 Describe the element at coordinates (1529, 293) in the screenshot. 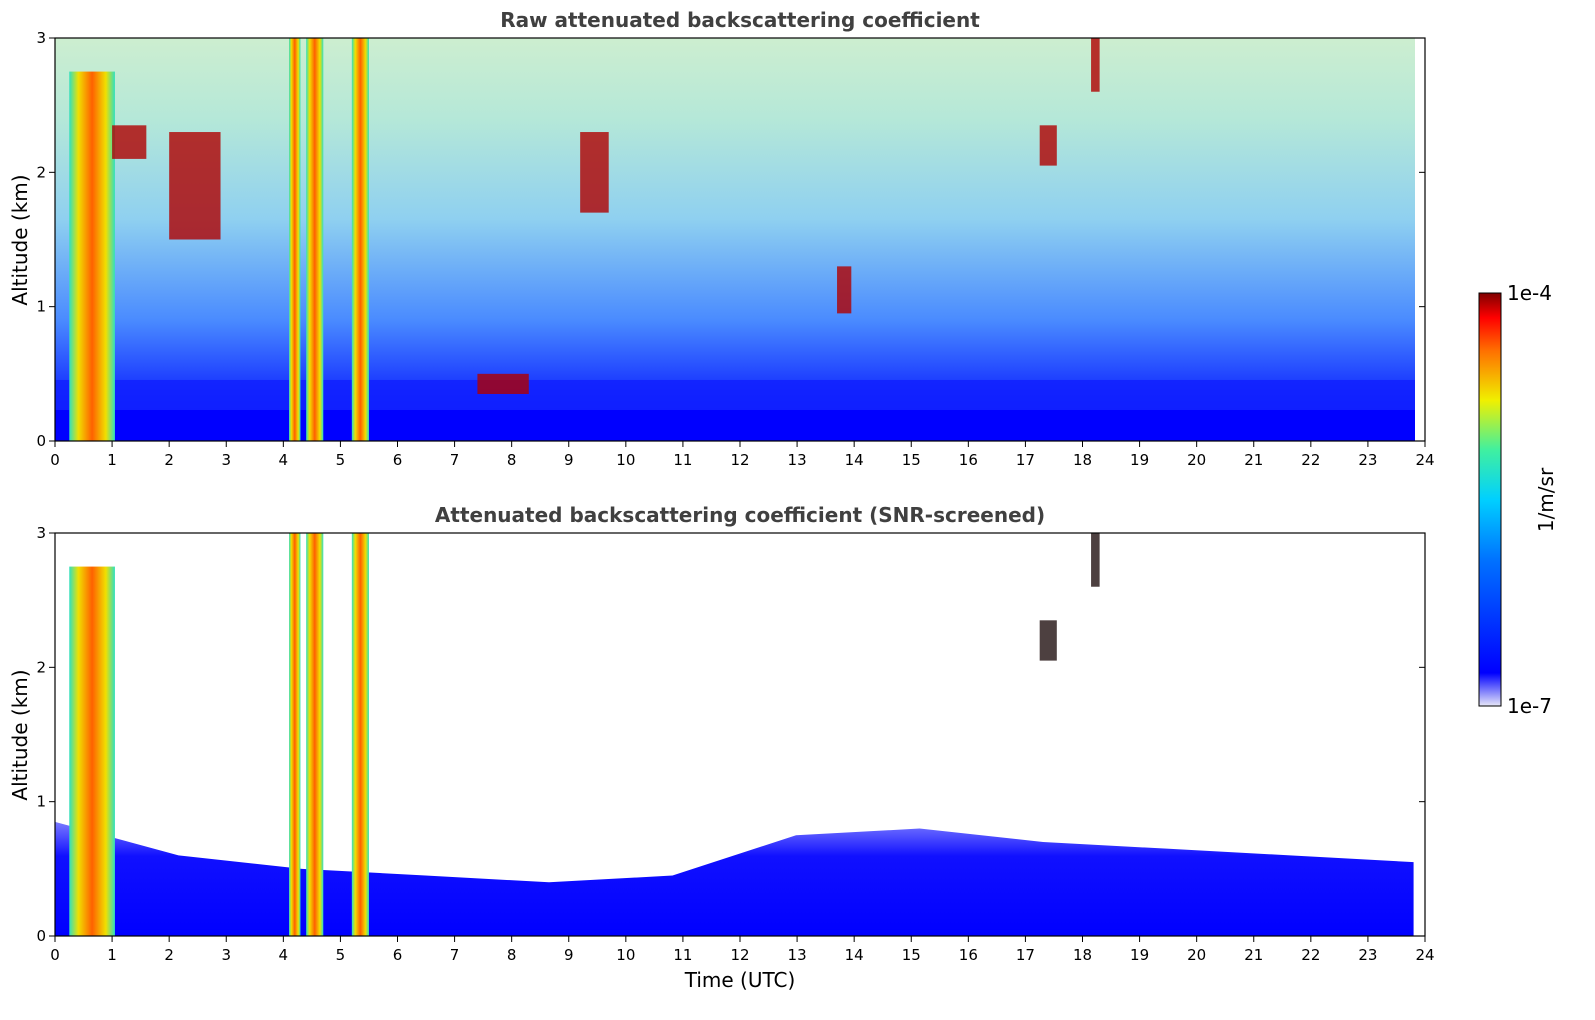

I see `colorbar-max-label: 1e-4` at that location.